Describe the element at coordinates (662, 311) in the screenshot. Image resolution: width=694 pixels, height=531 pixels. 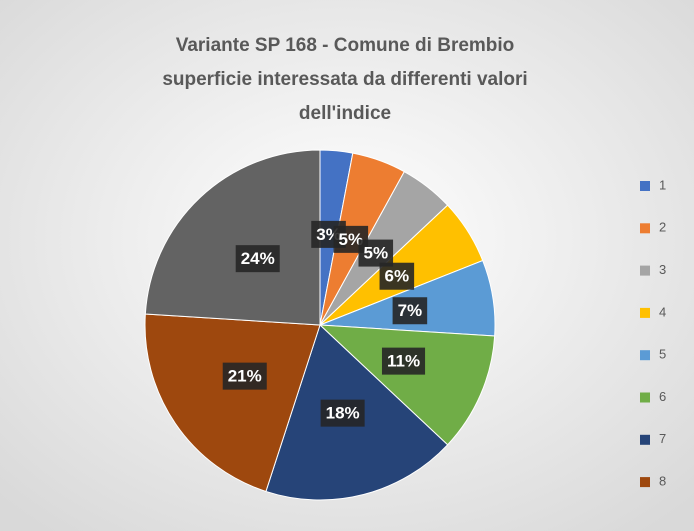
I see `legend-label: 4` at that location.